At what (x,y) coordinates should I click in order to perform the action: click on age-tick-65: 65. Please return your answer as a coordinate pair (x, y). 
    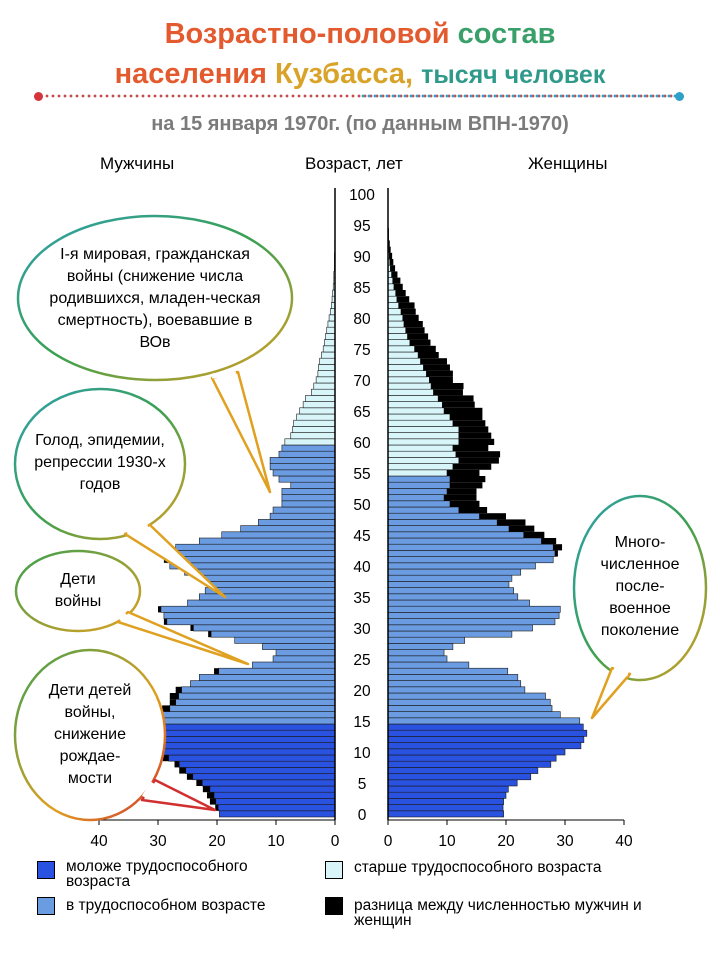
    Looking at the image, I should click on (361, 412).